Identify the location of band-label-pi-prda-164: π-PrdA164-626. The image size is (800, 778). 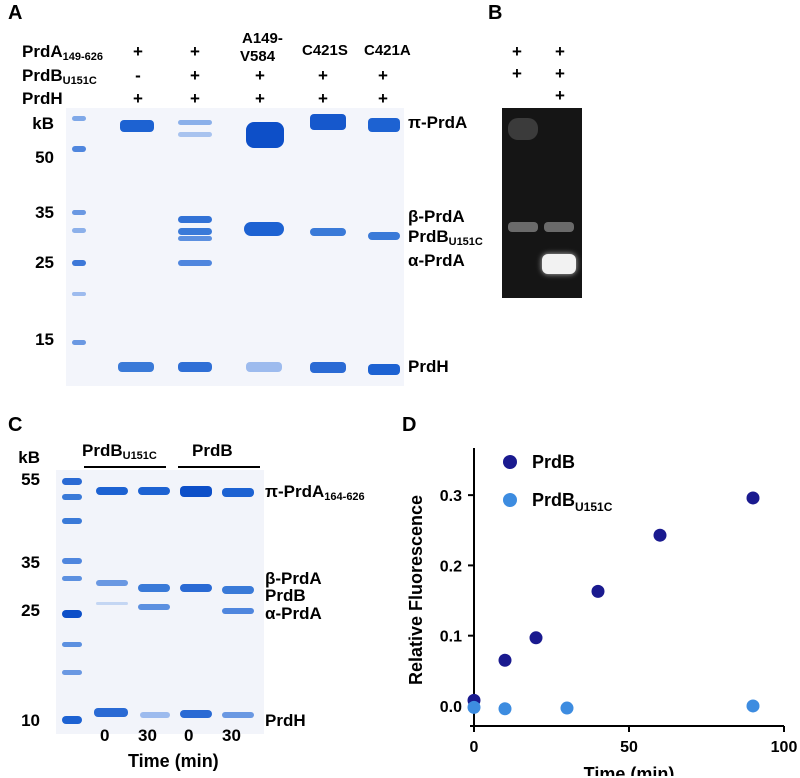
(315, 492).